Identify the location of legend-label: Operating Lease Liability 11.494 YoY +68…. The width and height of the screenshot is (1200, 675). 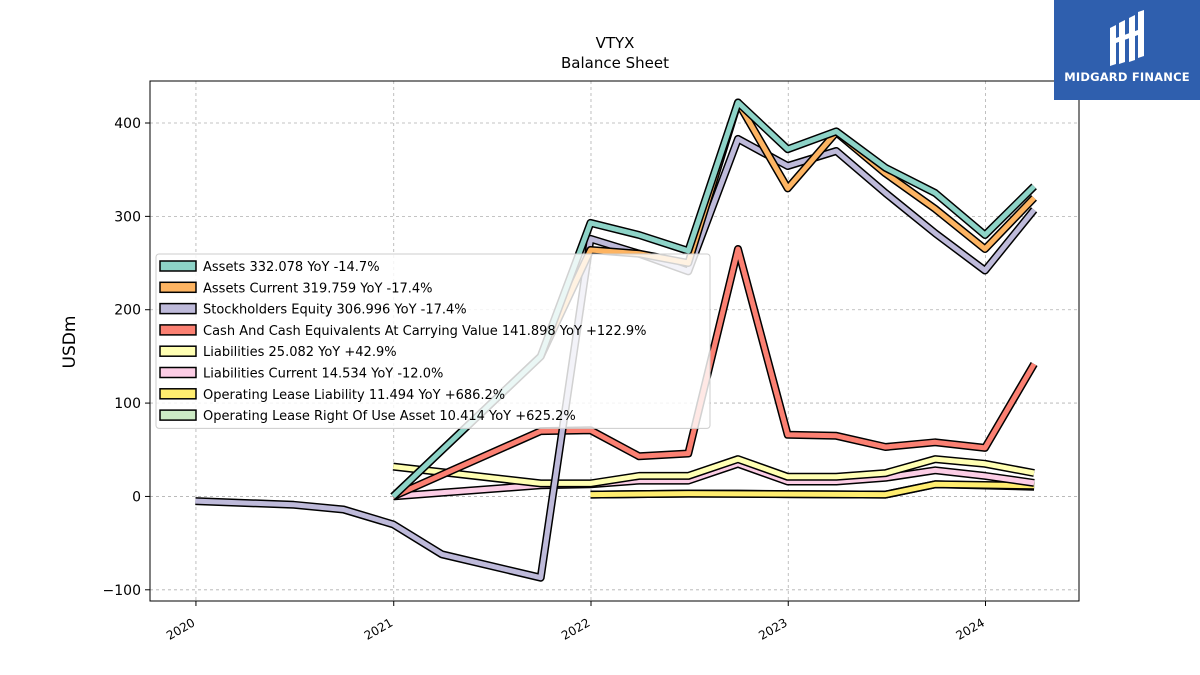
(354, 395).